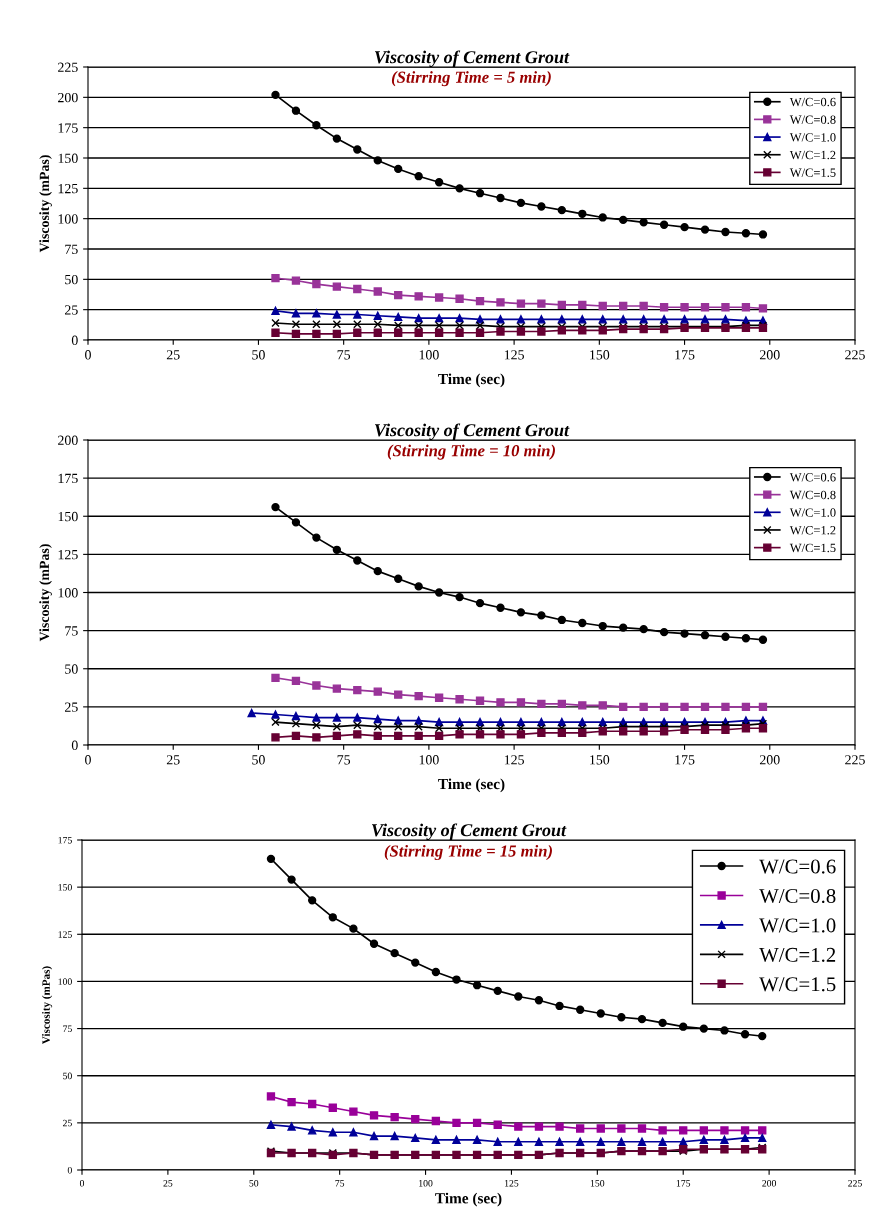 This screenshot has width=871, height=1216. What do you see at coordinates (471, 452) in the screenshot?
I see `chart-subtitle: (Stirring Time = 10 min)` at bounding box center [471, 452].